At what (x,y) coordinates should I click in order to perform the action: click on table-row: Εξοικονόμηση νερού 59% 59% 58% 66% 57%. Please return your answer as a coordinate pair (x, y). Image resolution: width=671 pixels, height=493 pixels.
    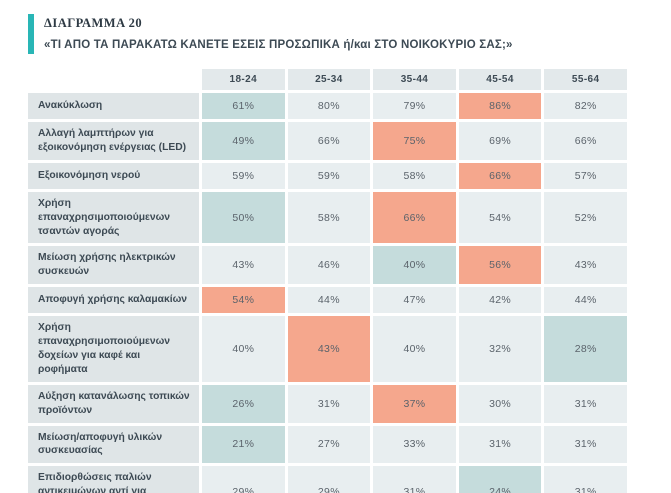
    Looking at the image, I should click on (327, 175).